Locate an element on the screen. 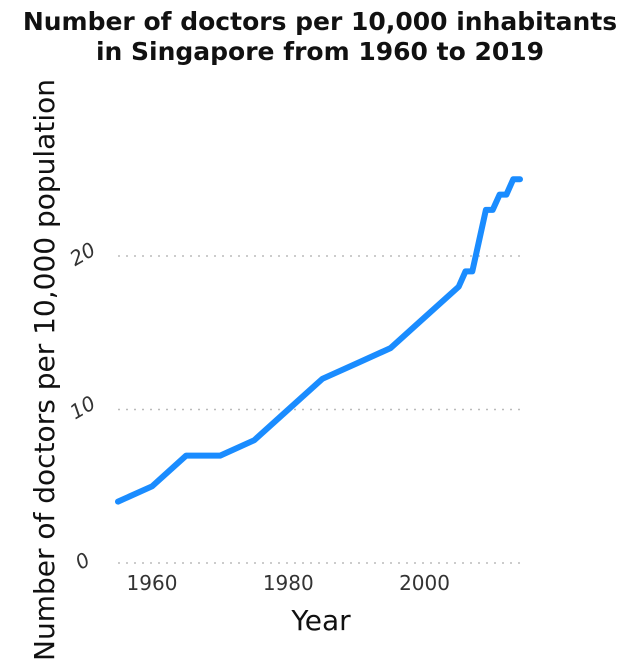 This screenshot has height=664, width=640. x-tick-label: 1980 is located at coordinates (288, 583).